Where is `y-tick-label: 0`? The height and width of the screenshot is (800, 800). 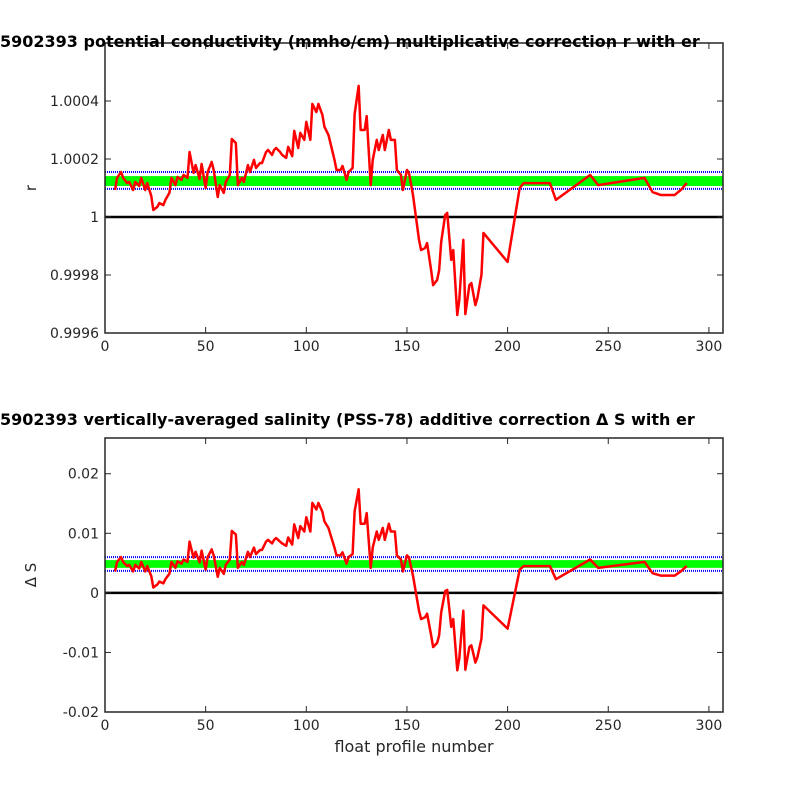
y-tick-label: 0 is located at coordinates (94, 594).